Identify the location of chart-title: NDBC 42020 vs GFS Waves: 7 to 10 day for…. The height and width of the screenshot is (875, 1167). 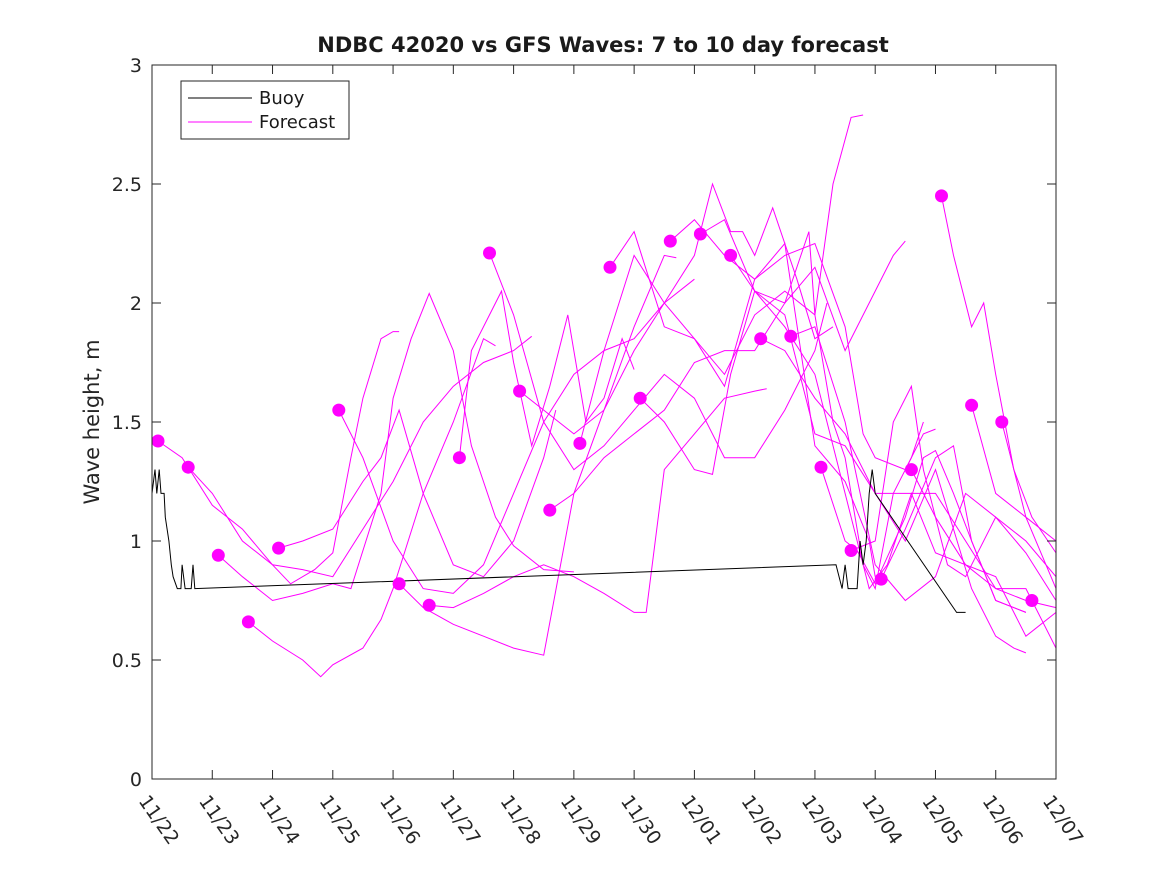
(602, 45).